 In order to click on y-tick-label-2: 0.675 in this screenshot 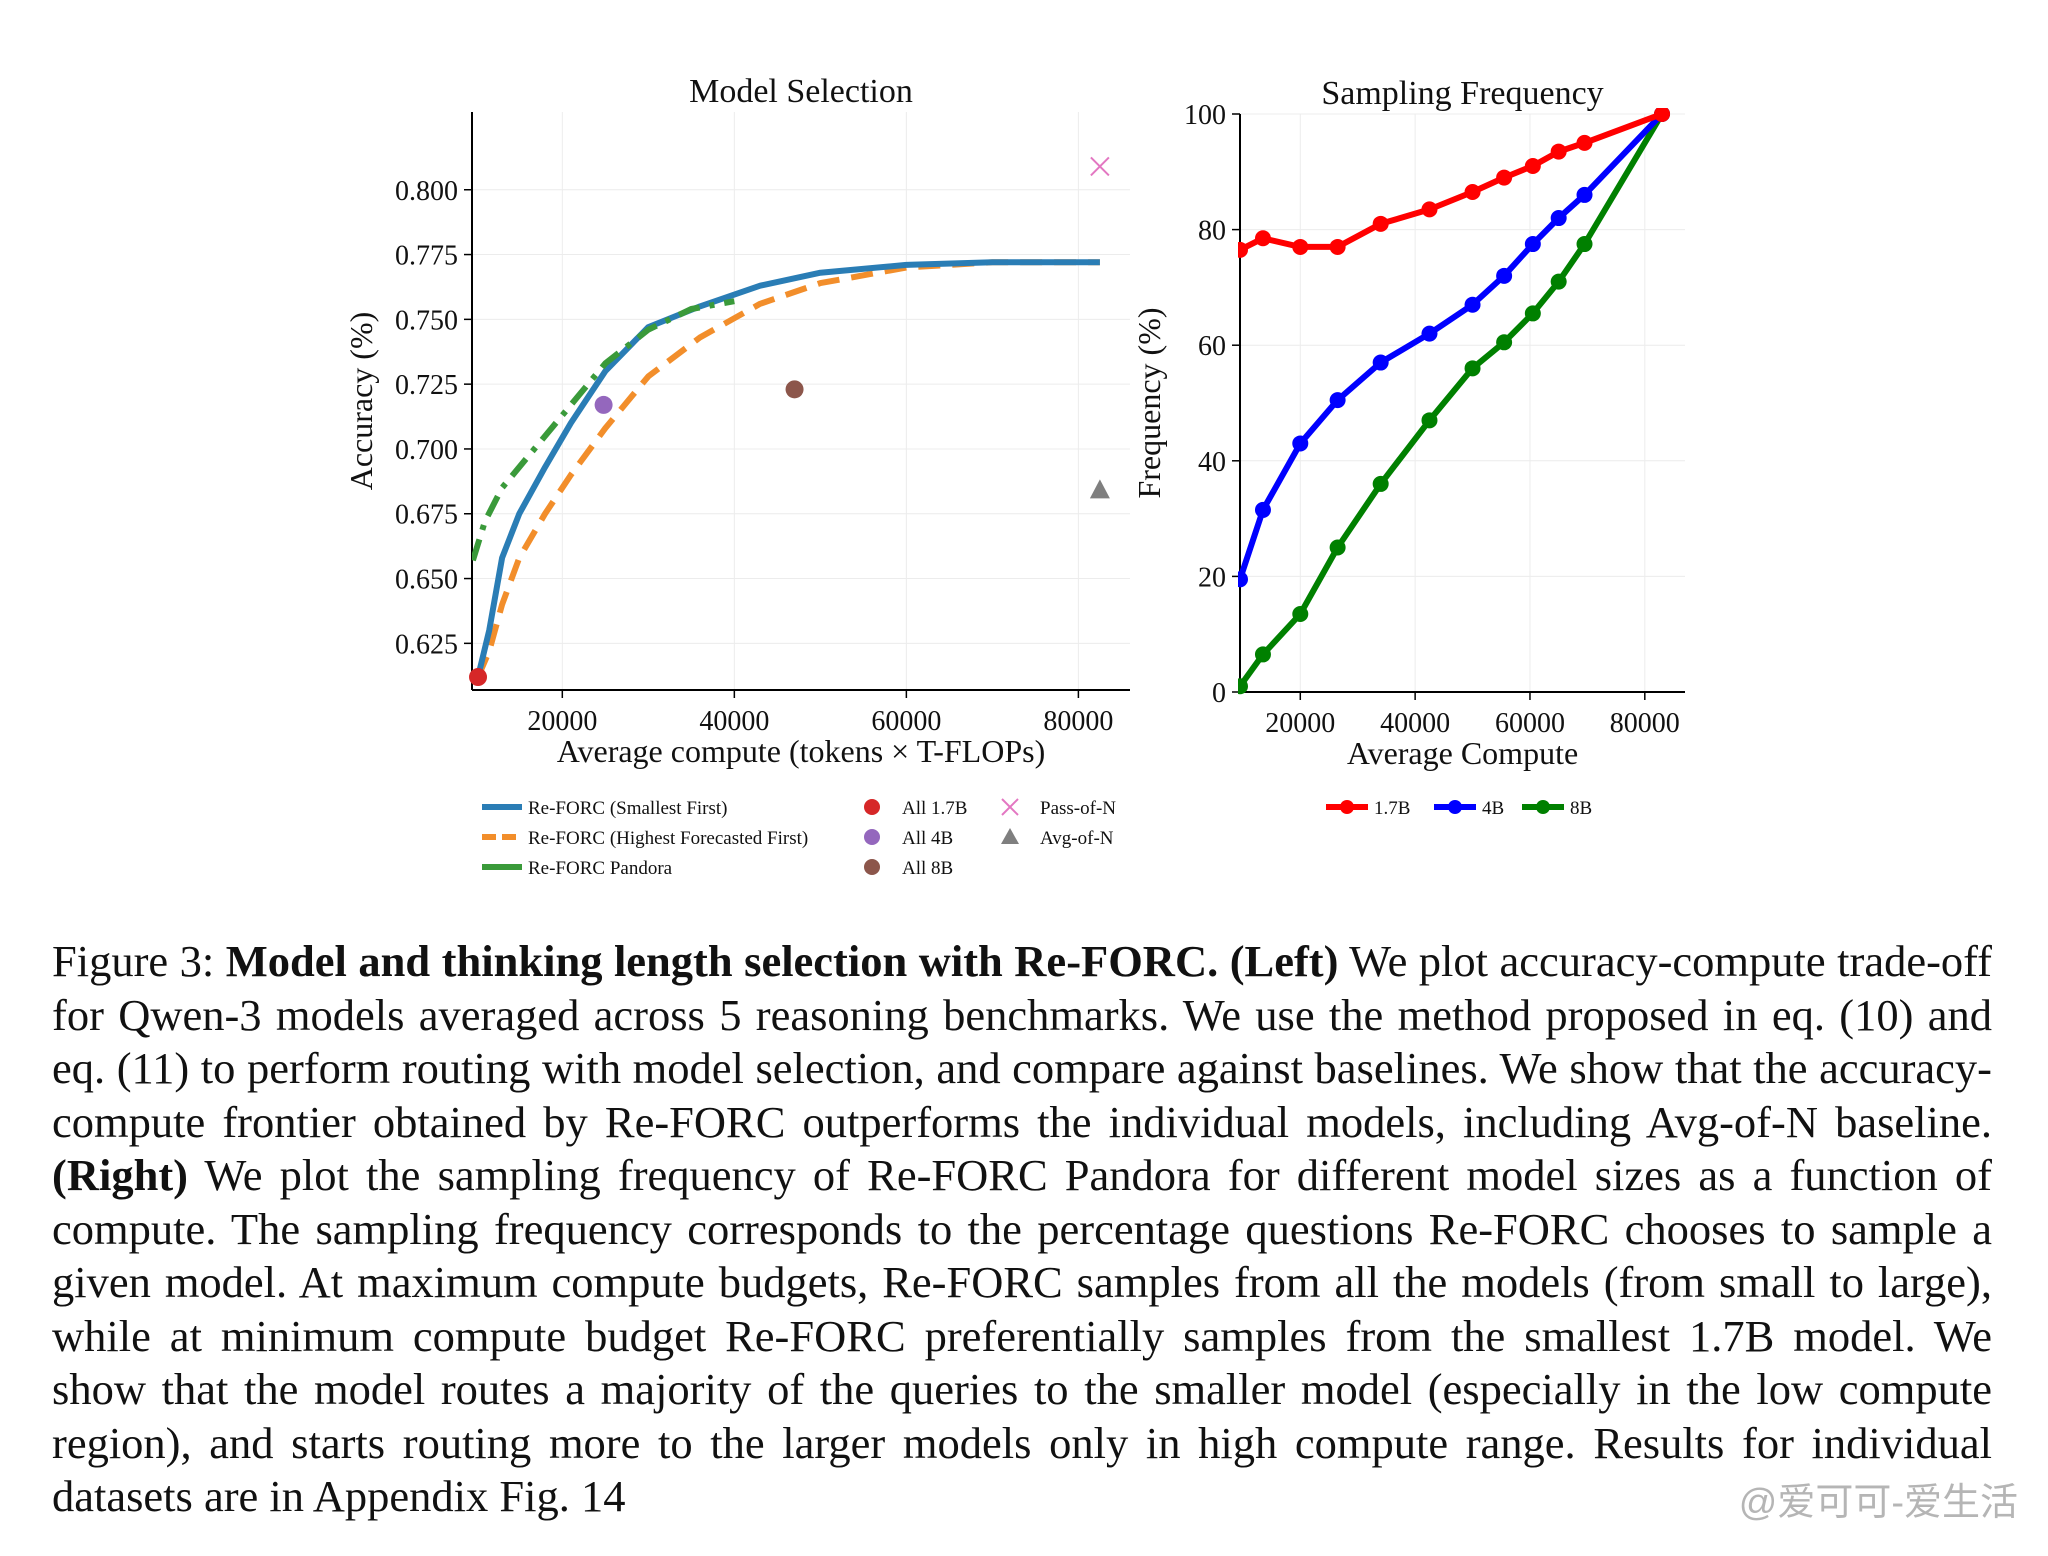, I will do `click(426, 515)`.